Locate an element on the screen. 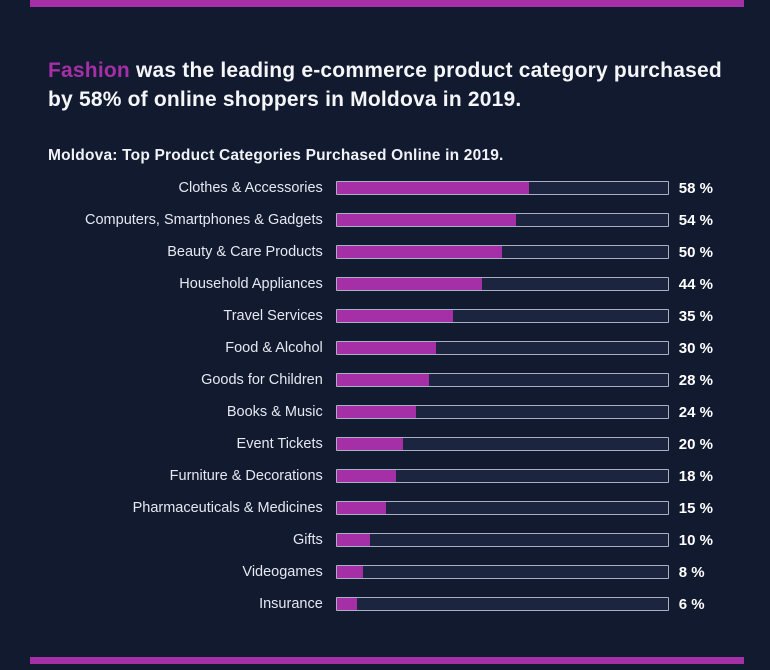 This screenshot has width=770, height=670. value-label: 18 % is located at coordinates (695, 476).